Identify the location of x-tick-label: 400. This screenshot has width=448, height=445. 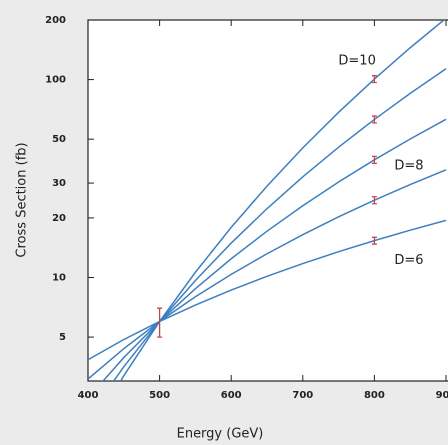
(88, 395).